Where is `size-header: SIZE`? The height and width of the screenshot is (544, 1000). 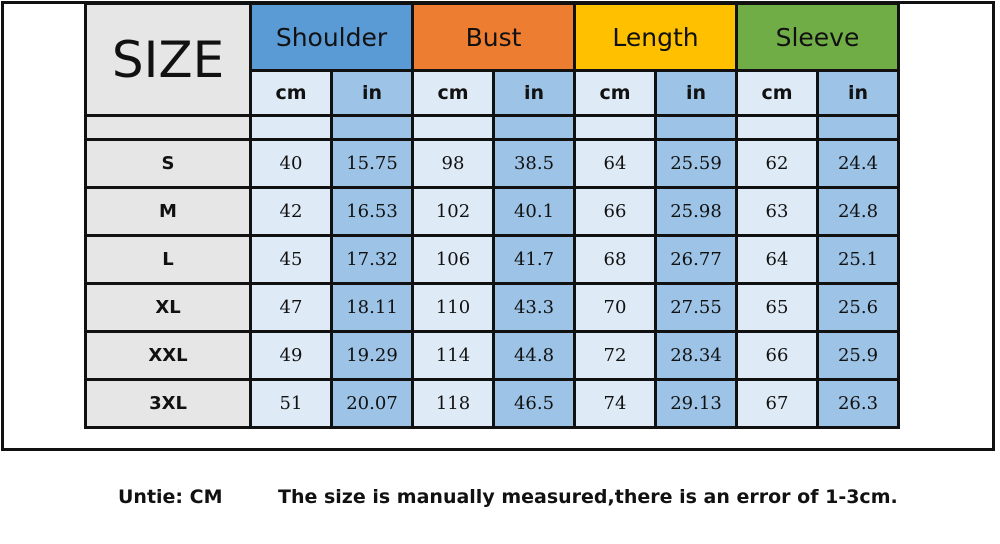 size-header: SIZE is located at coordinates (168, 59).